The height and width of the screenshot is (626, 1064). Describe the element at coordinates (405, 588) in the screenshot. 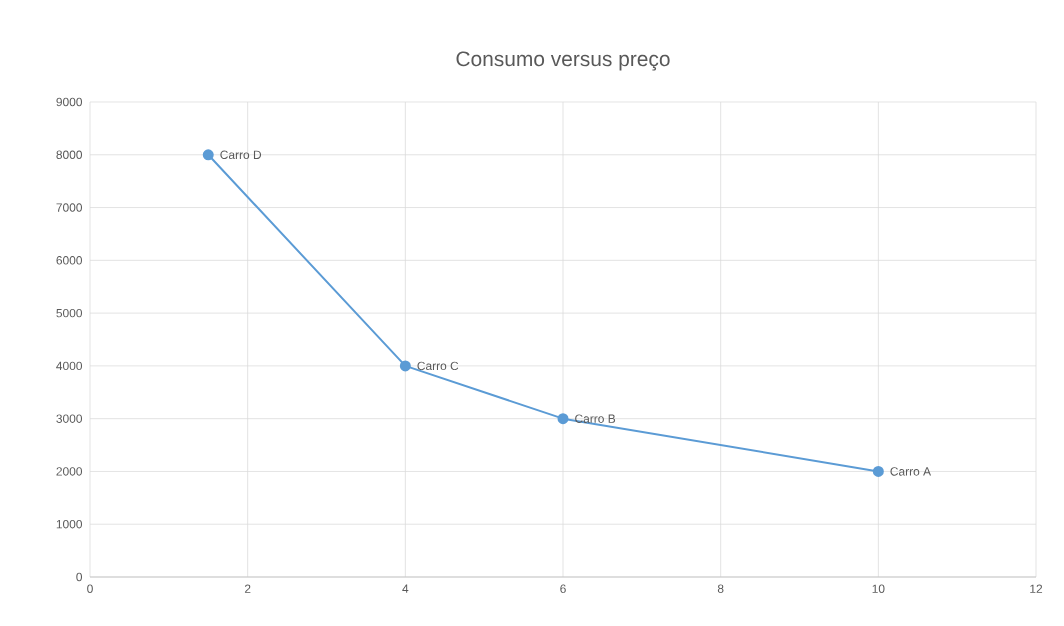

I see `x-tick-label: 4` at that location.